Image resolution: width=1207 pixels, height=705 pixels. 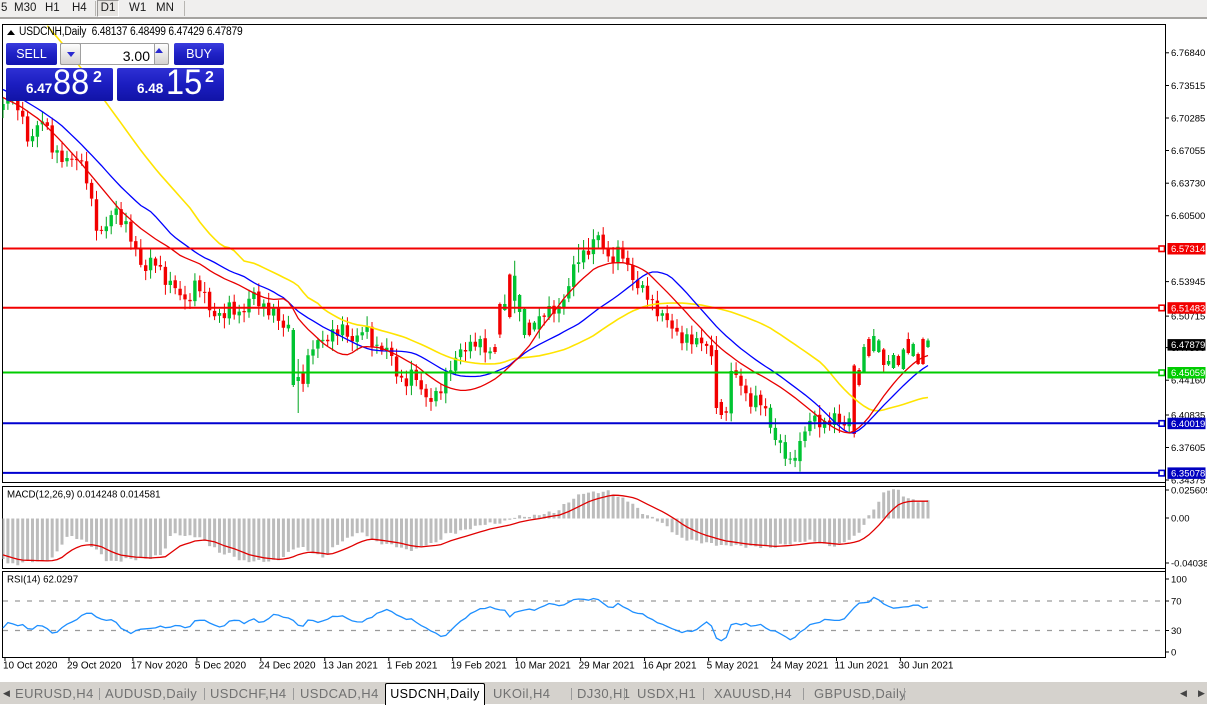 What do you see at coordinates (1188, 216) in the screenshot?
I see `svg-text: 6.60500` at bounding box center [1188, 216].